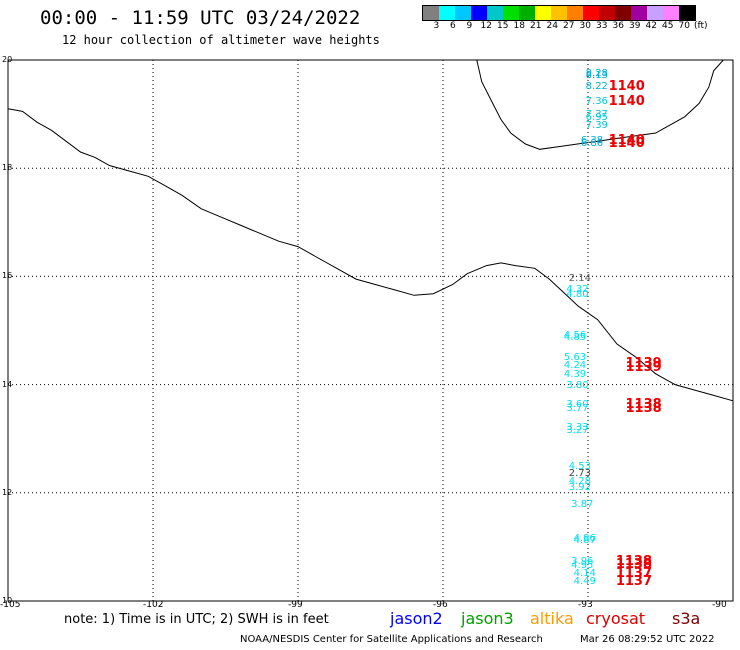 The image size is (740, 650). I want to click on wave-height-value: 2.14, so click(580, 279).